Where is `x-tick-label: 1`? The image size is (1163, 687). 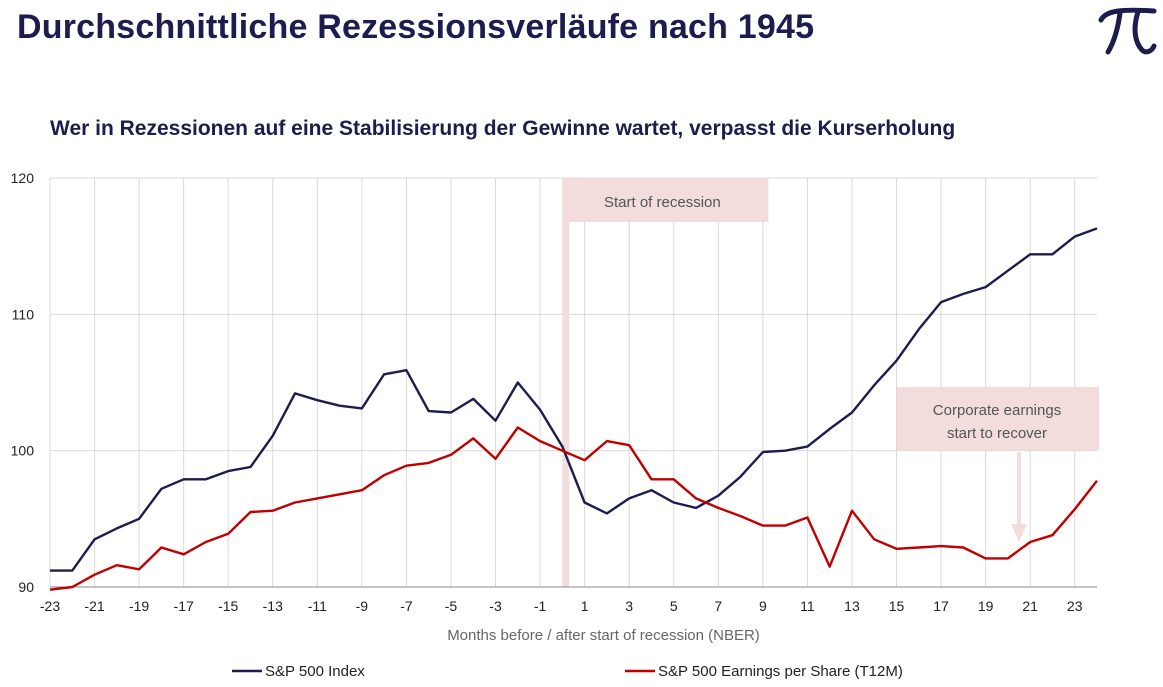
x-tick-label: 1 is located at coordinates (585, 606).